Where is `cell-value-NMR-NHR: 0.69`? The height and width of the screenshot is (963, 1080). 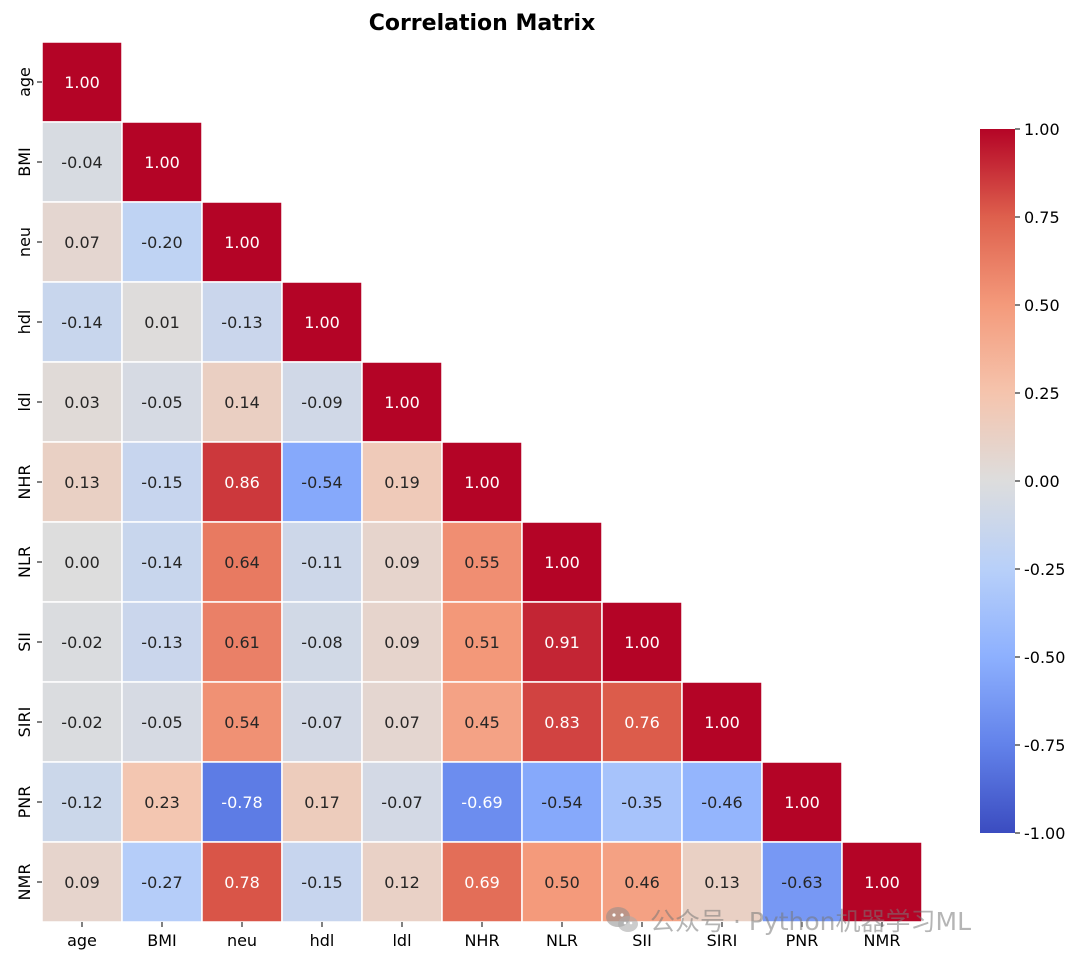
cell-value-NMR-NHR: 0.69 is located at coordinates (482, 882).